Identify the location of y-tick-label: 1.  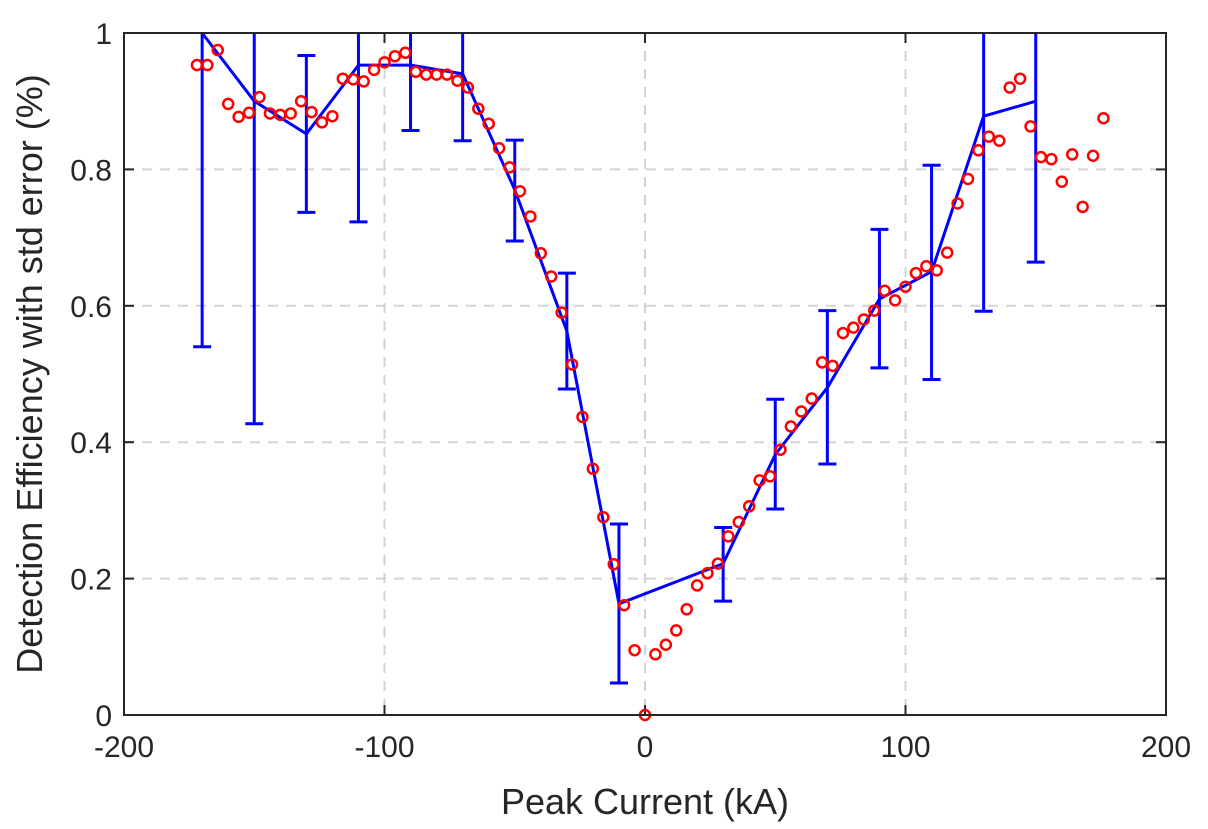
(103, 34).